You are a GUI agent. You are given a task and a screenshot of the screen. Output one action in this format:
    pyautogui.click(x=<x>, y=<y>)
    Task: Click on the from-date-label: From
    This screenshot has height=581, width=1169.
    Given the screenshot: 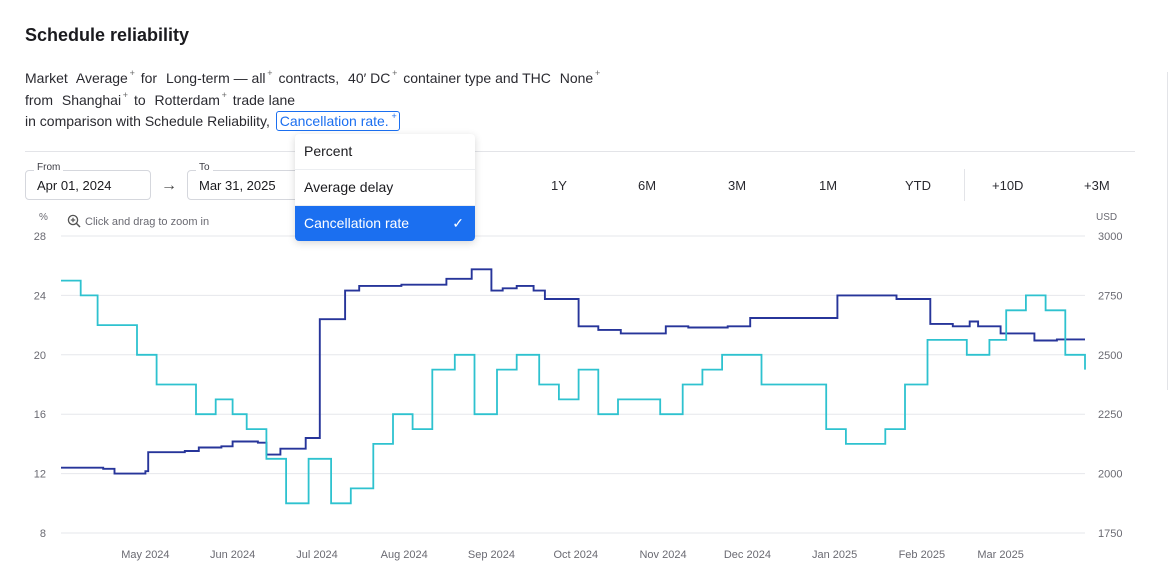 What is the action you would take?
    pyautogui.click(x=49, y=167)
    